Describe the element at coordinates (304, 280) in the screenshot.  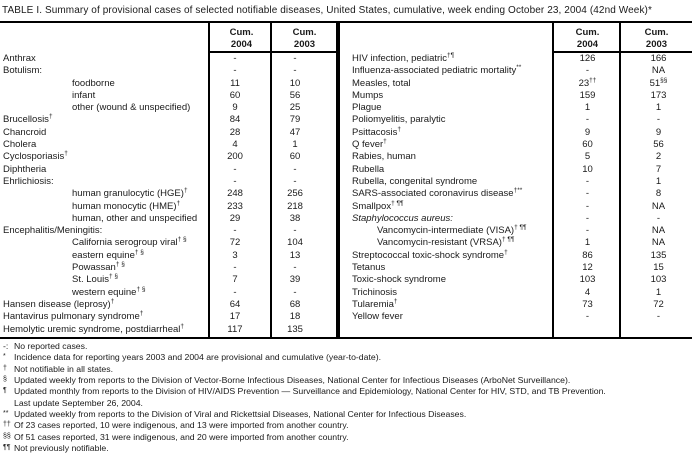
I see `cum-2003-value-cell: 39` at that location.